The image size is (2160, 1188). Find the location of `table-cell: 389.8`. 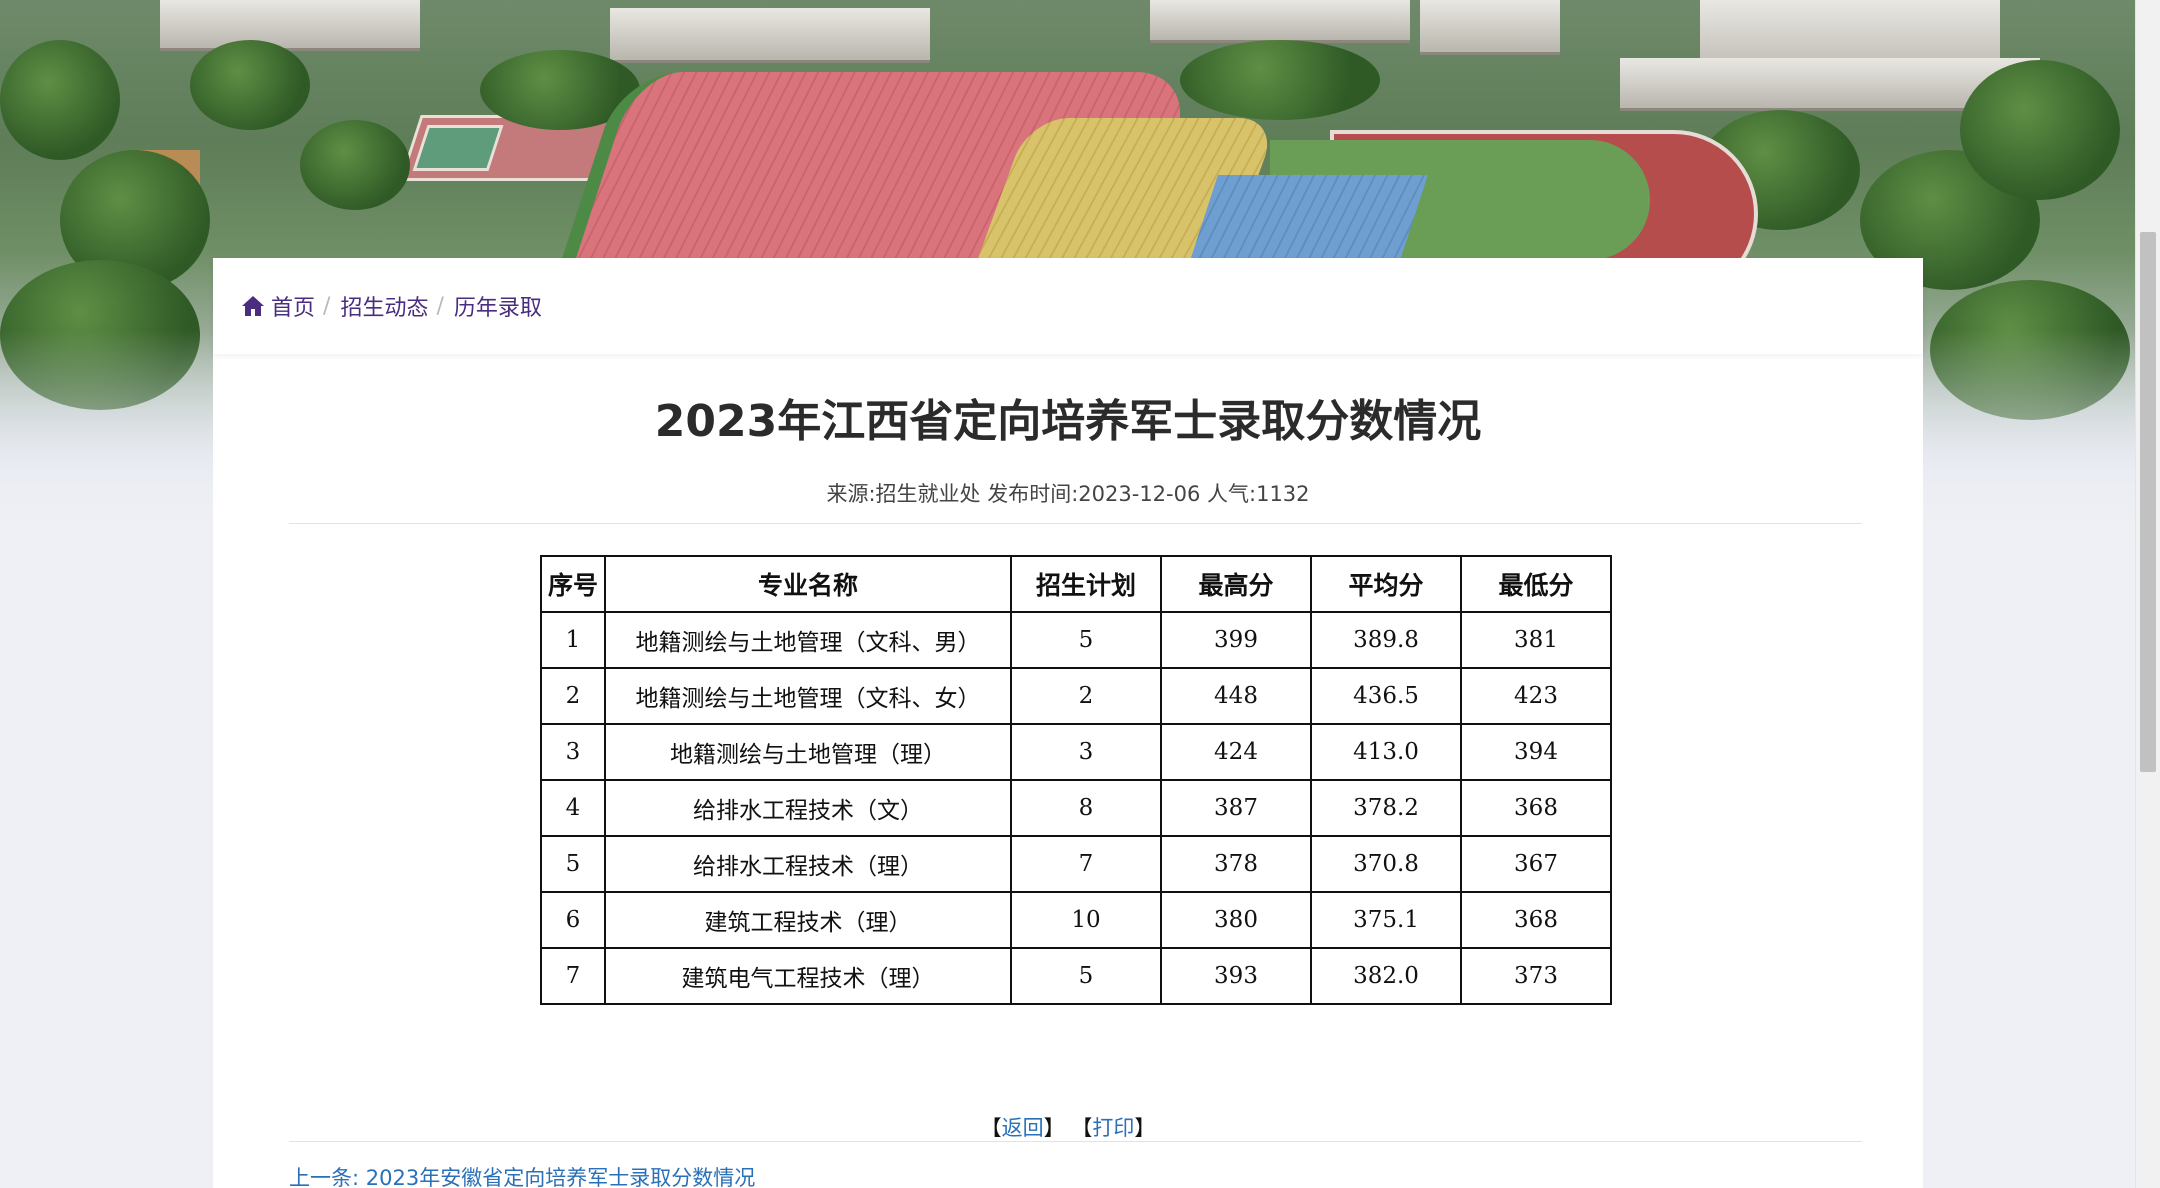

table-cell: 389.8 is located at coordinates (1386, 640).